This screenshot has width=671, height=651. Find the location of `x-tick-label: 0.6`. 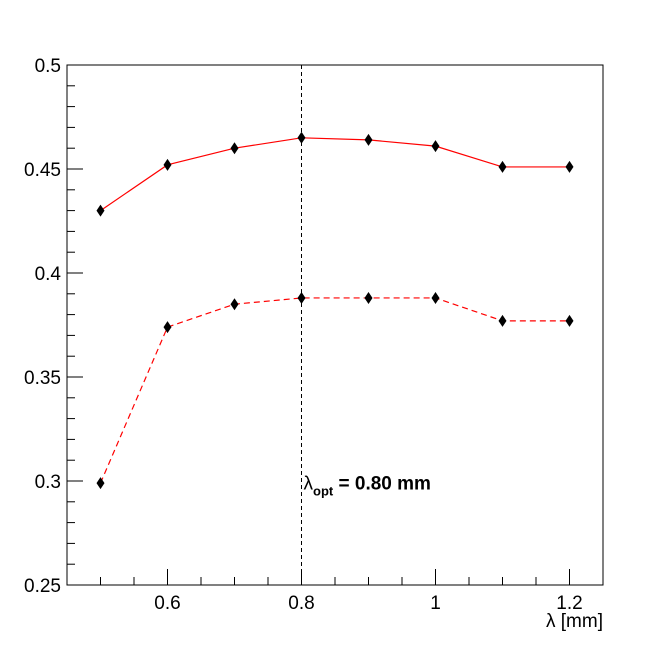

x-tick-label: 0.6 is located at coordinates (167, 603).